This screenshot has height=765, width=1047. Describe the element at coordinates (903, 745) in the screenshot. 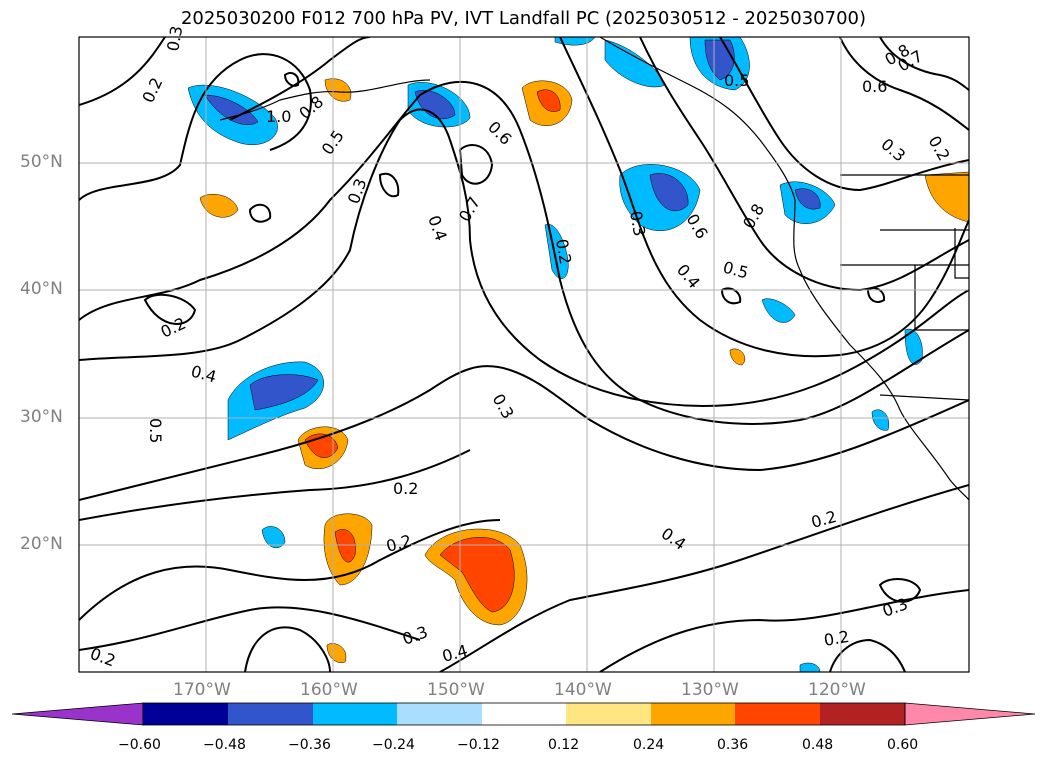

I see `colorbar-tick-label: 0.60` at that location.